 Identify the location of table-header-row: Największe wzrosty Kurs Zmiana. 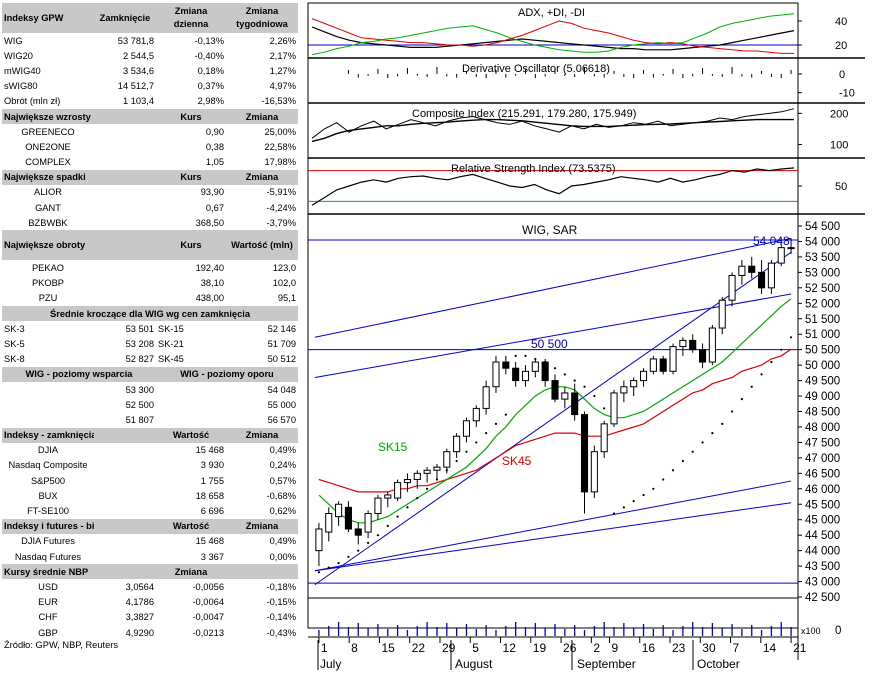
(150, 116).